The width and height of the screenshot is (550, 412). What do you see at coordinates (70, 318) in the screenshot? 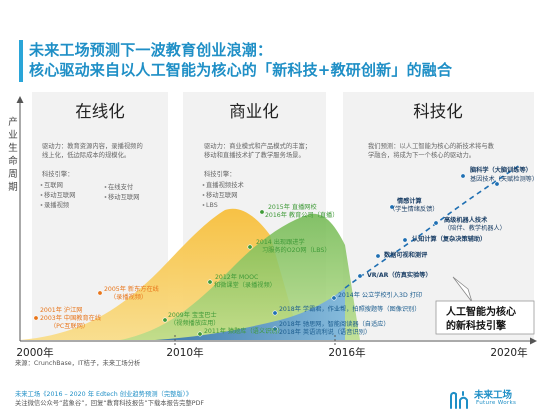
I see `event-label: 2003年 中国教育在线` at bounding box center [70, 318].